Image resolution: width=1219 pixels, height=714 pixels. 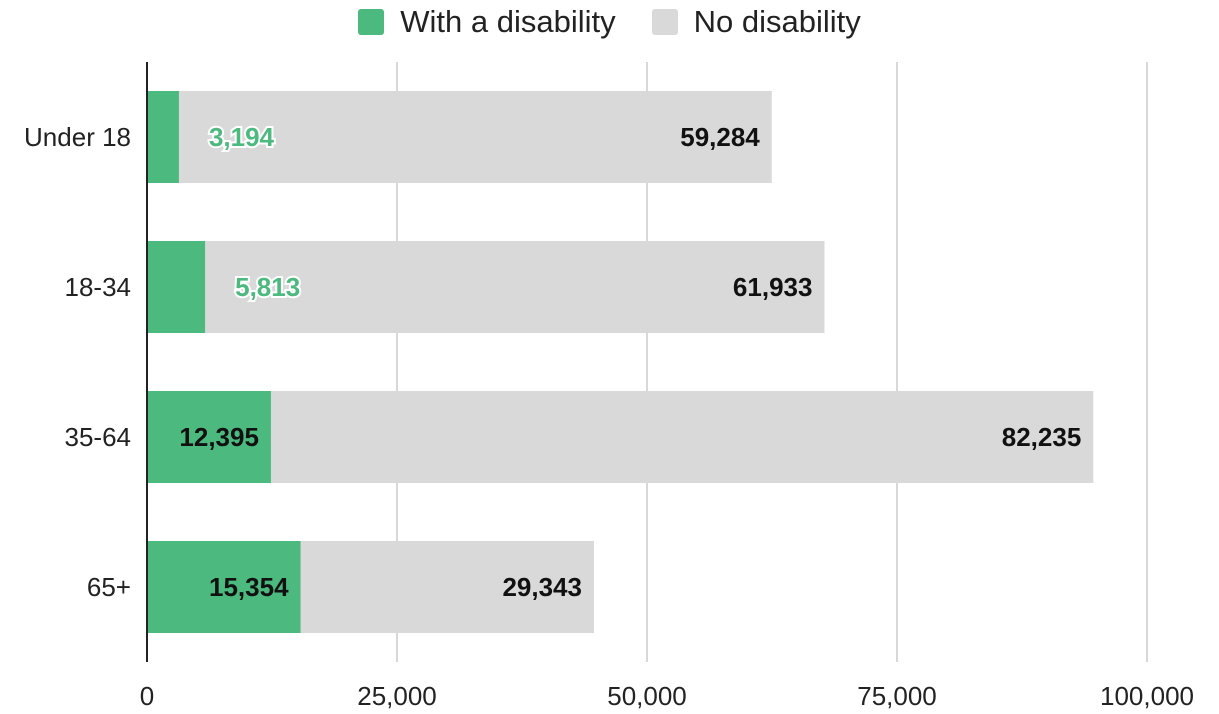 I want to click on legend-item-with-disability: With a disability, so click(x=487, y=22).